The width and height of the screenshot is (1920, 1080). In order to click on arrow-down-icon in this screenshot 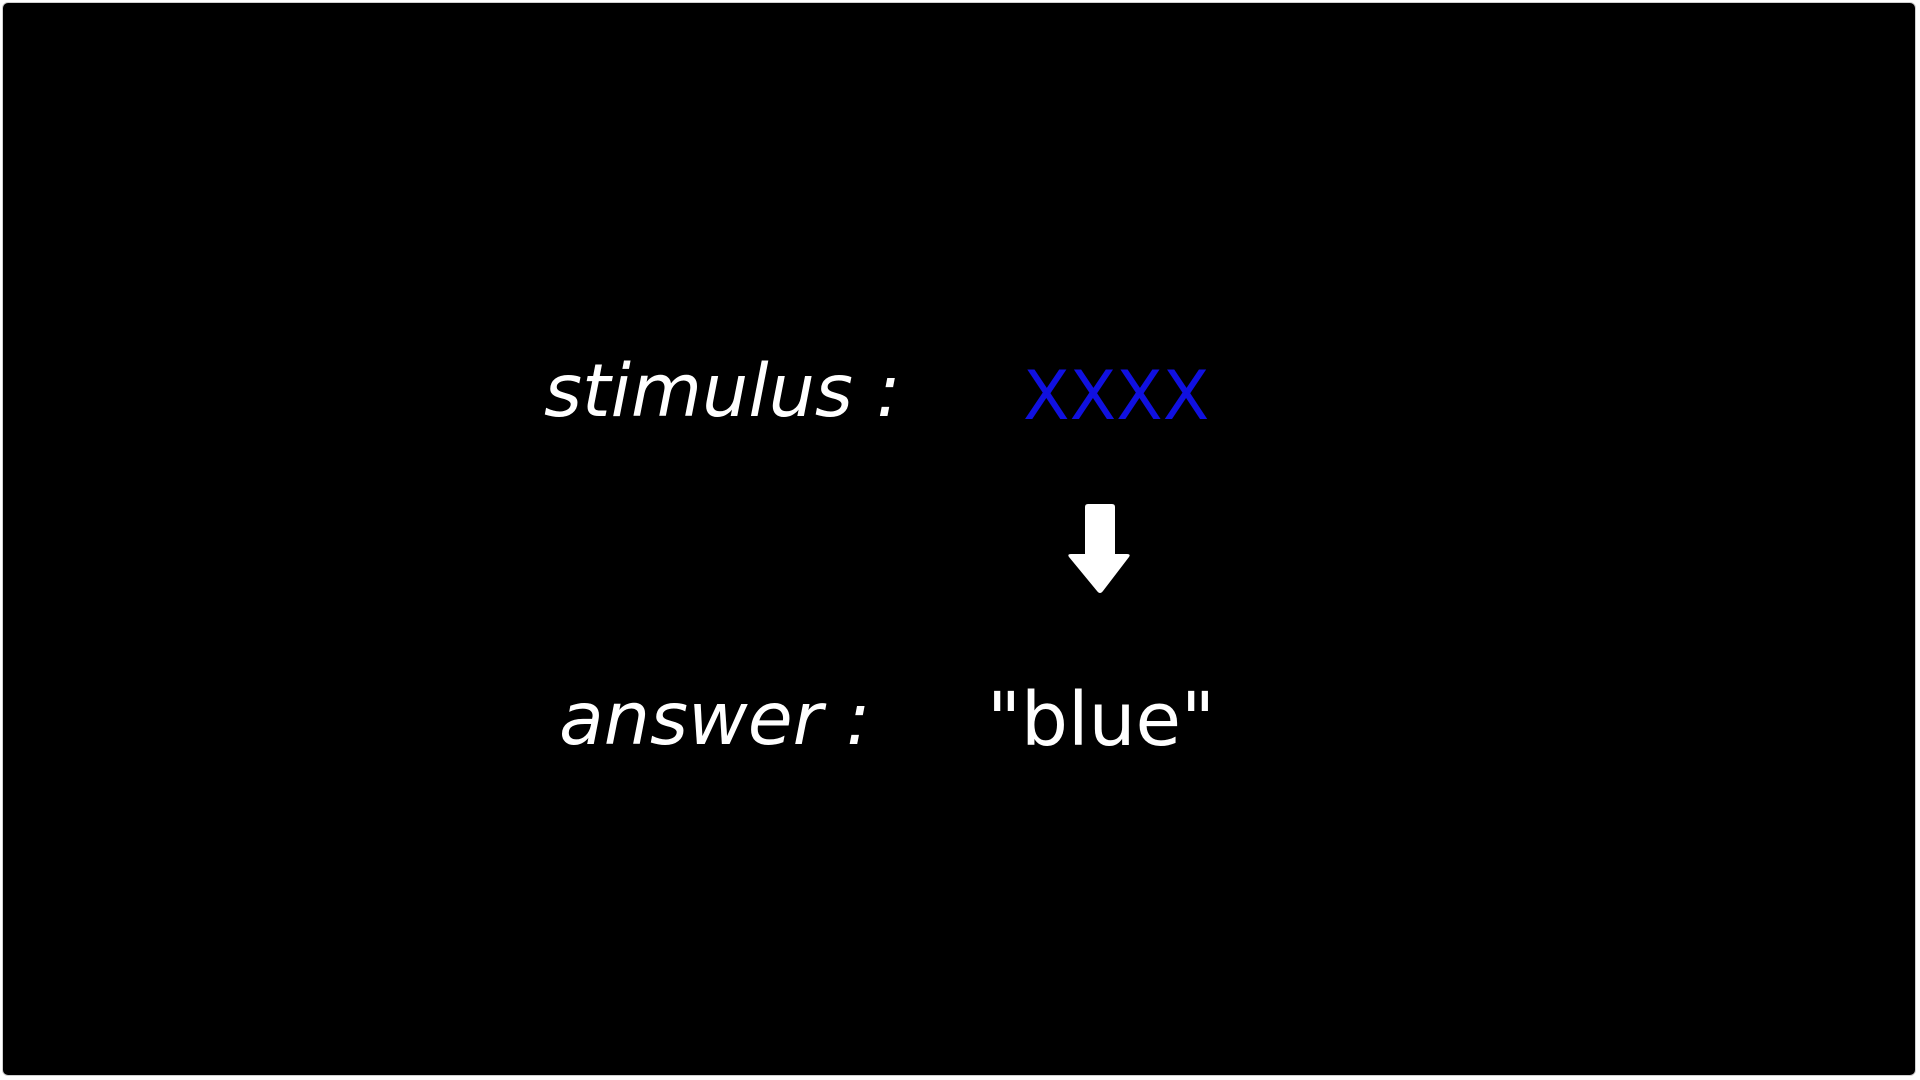, I will do `click(1099, 548)`.